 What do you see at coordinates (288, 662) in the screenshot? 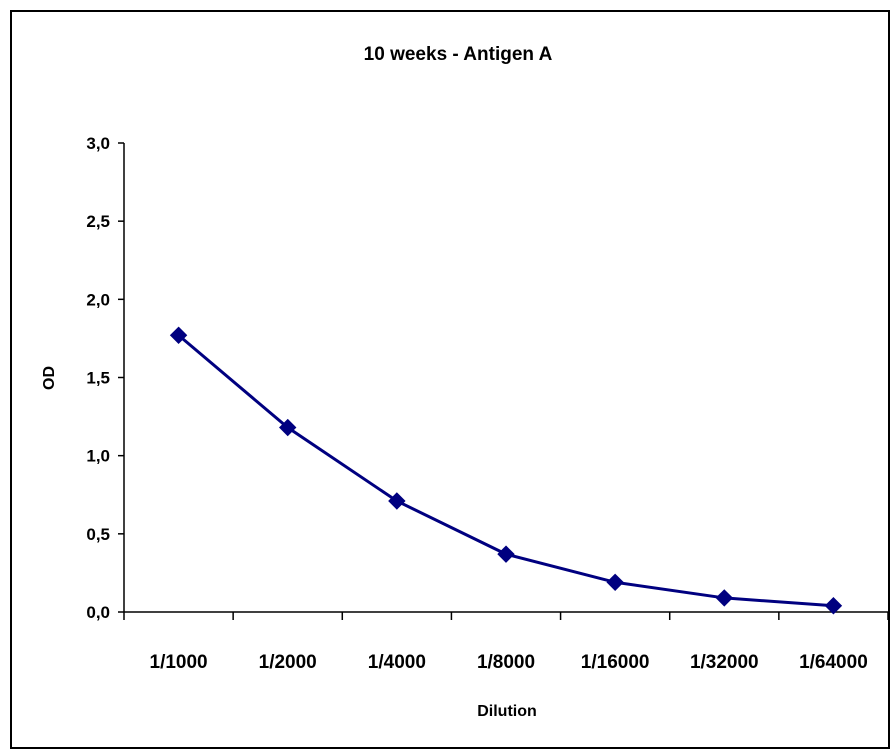
I see `x-tick-label: 1/2000` at bounding box center [288, 662].